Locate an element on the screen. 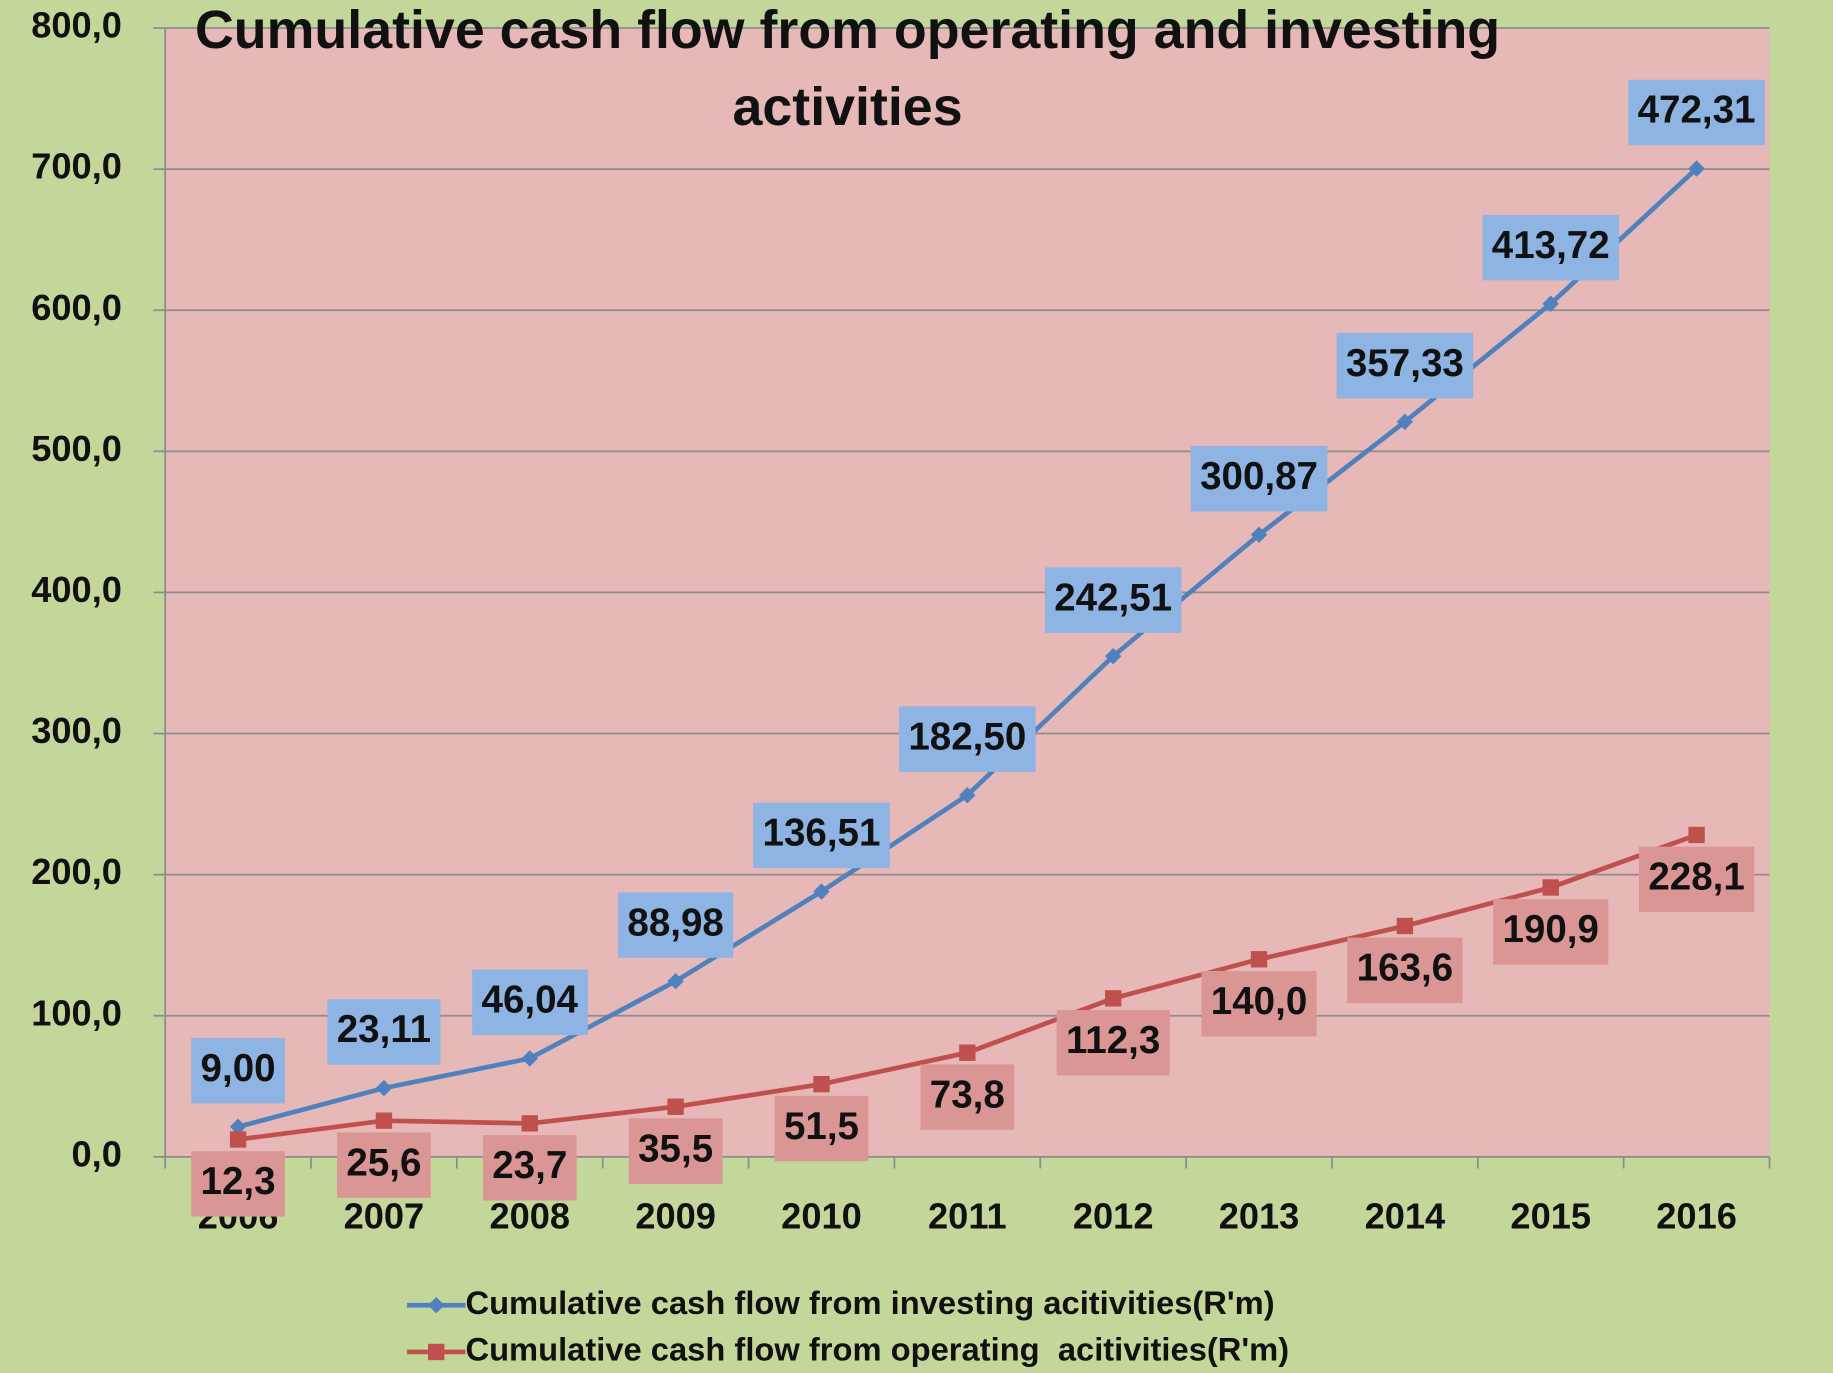  data-label: 46,04 is located at coordinates (530, 1000).